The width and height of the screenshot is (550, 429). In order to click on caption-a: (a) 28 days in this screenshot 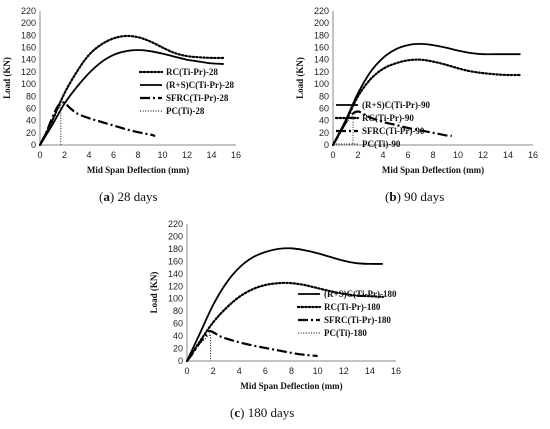, I will do `click(128, 196)`.